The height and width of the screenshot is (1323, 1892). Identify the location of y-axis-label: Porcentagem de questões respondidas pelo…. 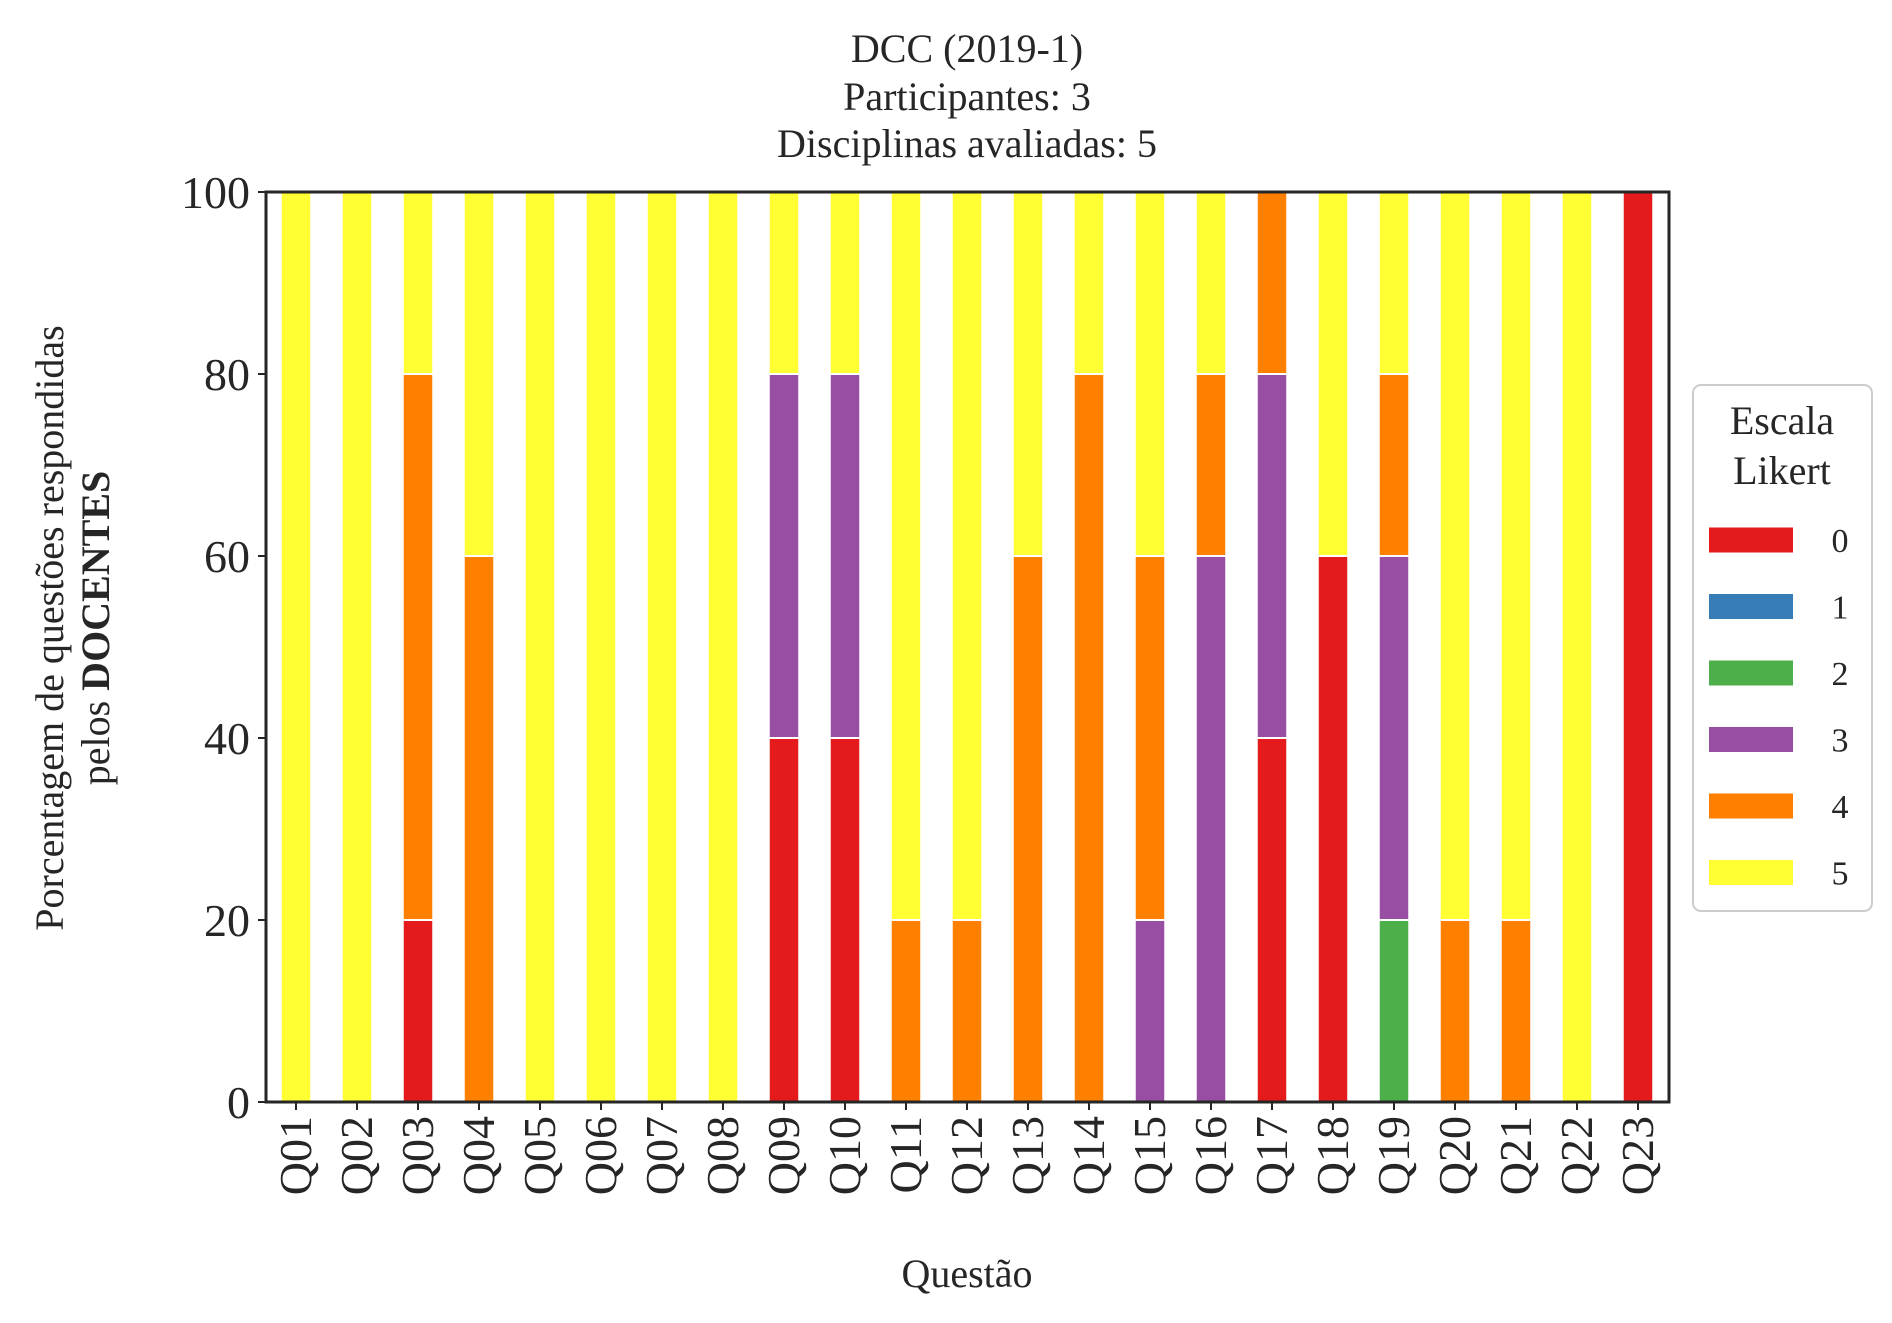
(72, 627).